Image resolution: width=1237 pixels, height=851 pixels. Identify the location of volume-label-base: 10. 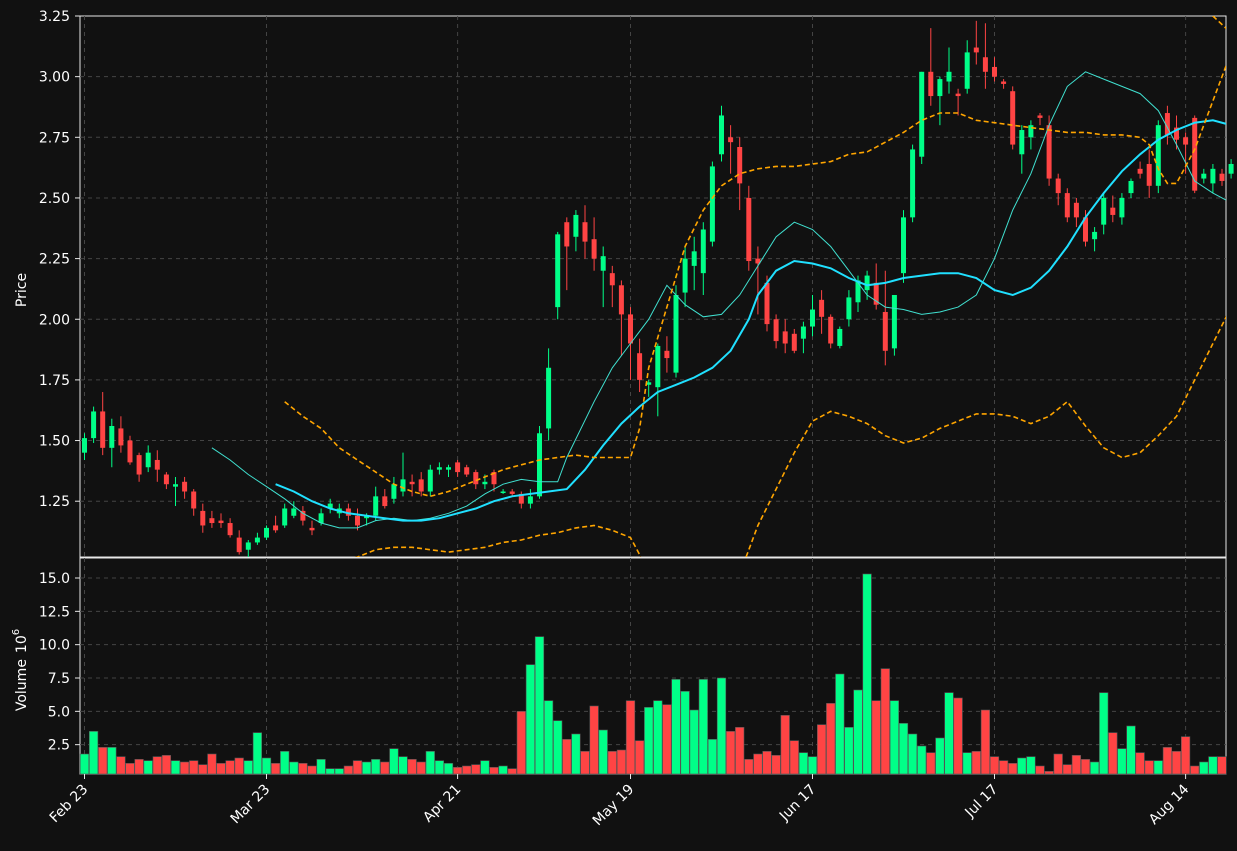
(22, 644).